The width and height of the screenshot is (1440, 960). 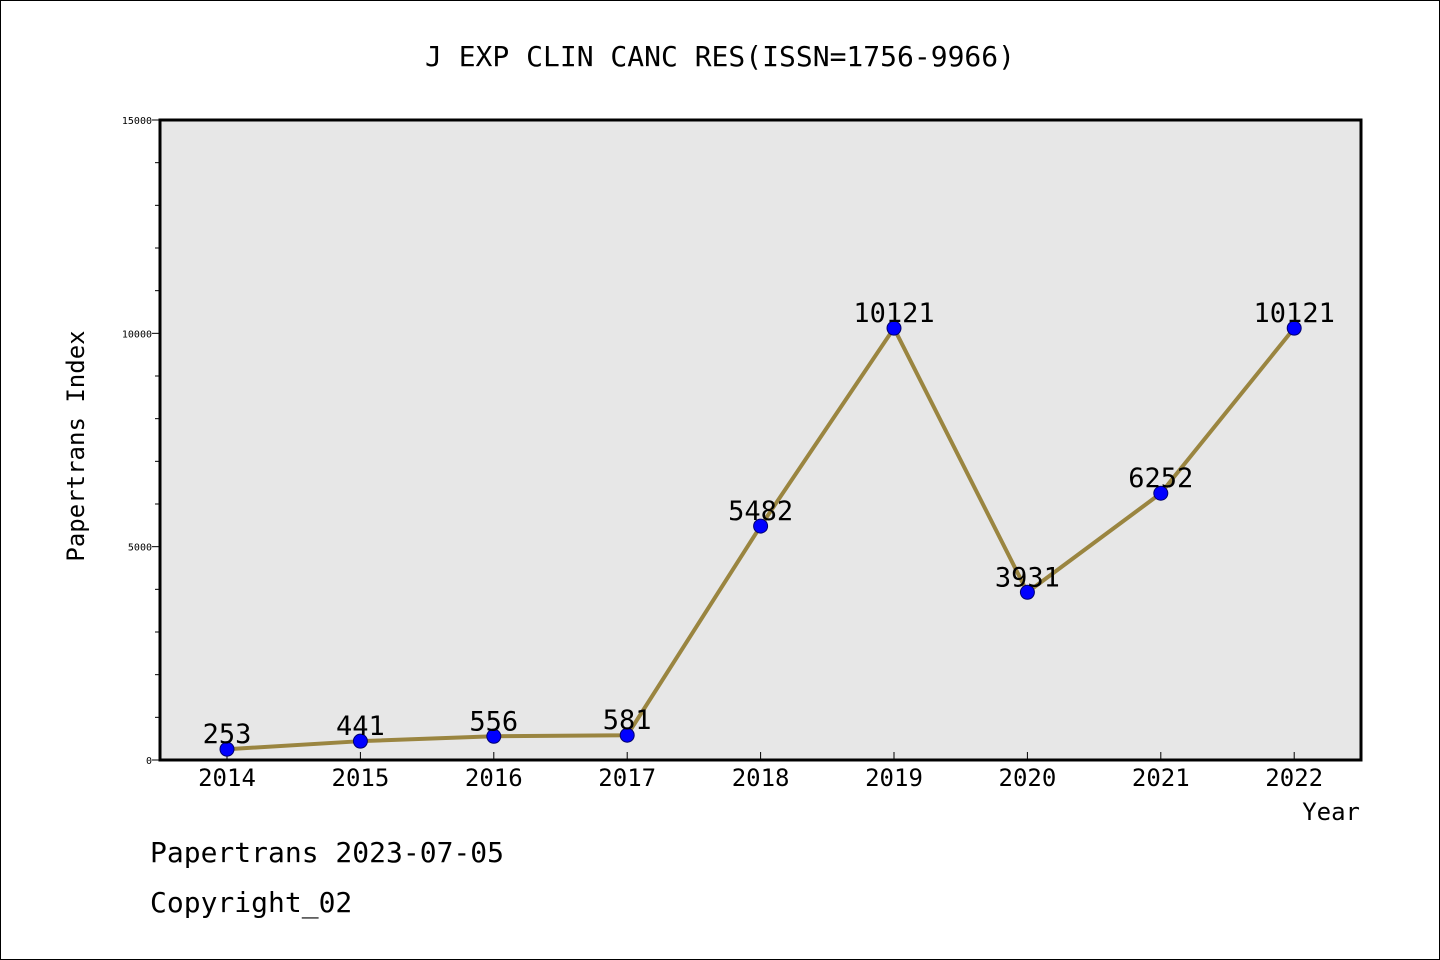 What do you see at coordinates (327, 852) in the screenshot?
I see `footer-date: Papertrans 2023-07-05` at bounding box center [327, 852].